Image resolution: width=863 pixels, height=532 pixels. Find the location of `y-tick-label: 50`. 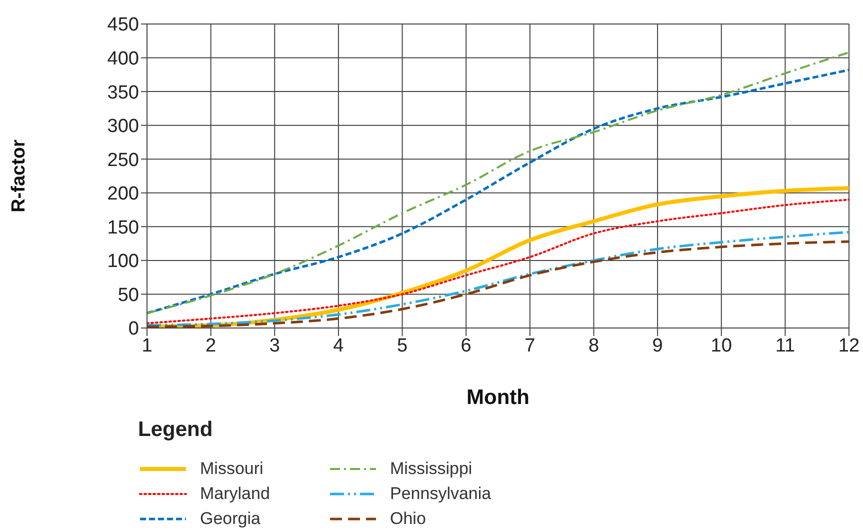

y-tick-label: 50 is located at coordinates (128, 295).